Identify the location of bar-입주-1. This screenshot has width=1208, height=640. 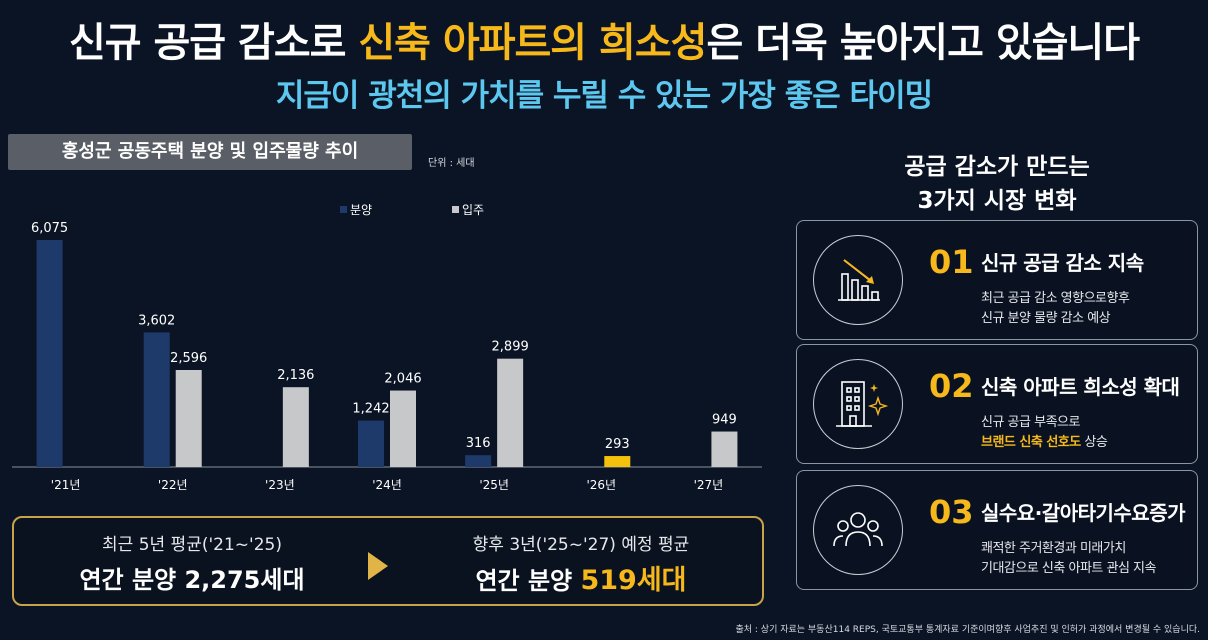
(188, 418).